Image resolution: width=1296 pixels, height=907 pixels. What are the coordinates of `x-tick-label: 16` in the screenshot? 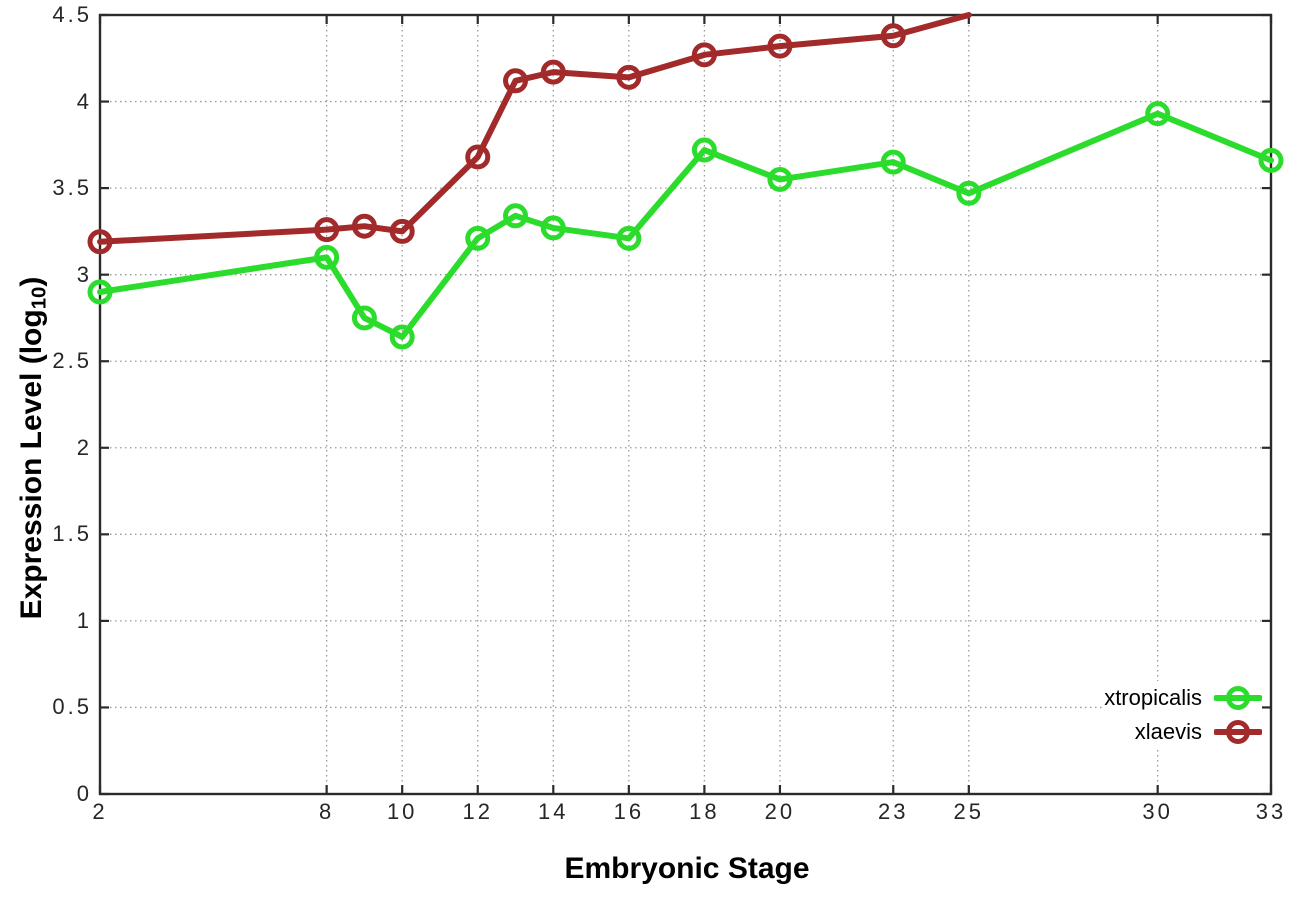 It's located at (629, 811).